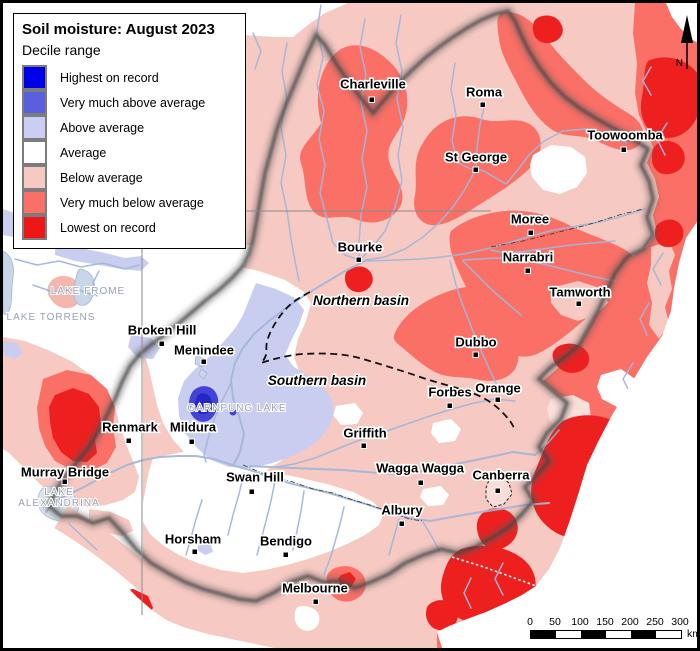 Image resolution: width=700 pixels, height=651 pixels. Describe the element at coordinates (130, 427) in the screenshot. I see `city-label: Renmark` at that location.